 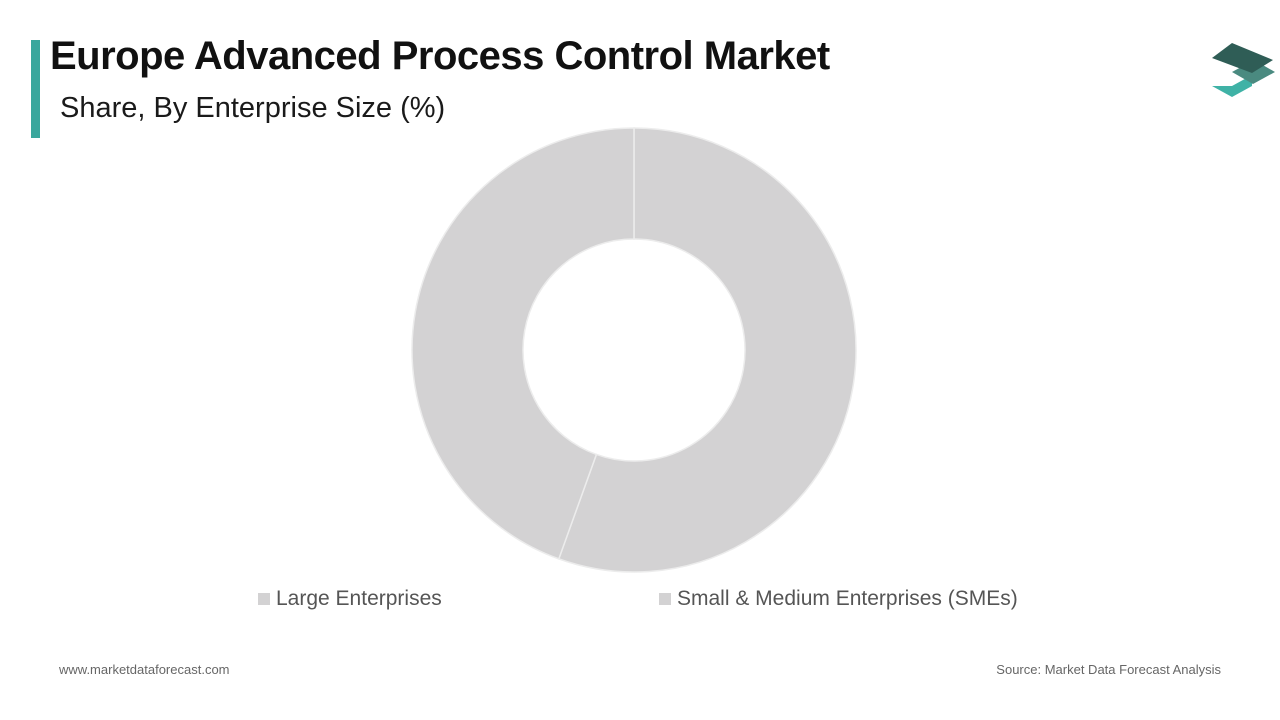 What do you see at coordinates (847, 598) in the screenshot?
I see `legend-label-smes: Small & Medium Enterprises (SMEs)` at bounding box center [847, 598].